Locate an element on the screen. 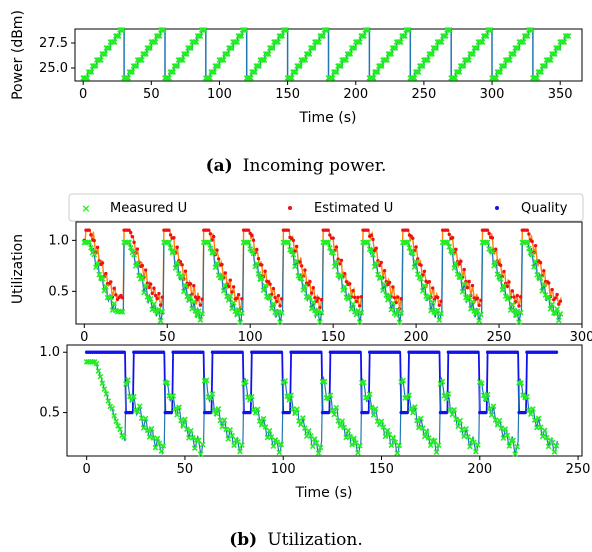 The image size is (592, 552). utilization-bottom-x-tick-label: 100 is located at coordinates (283, 469).